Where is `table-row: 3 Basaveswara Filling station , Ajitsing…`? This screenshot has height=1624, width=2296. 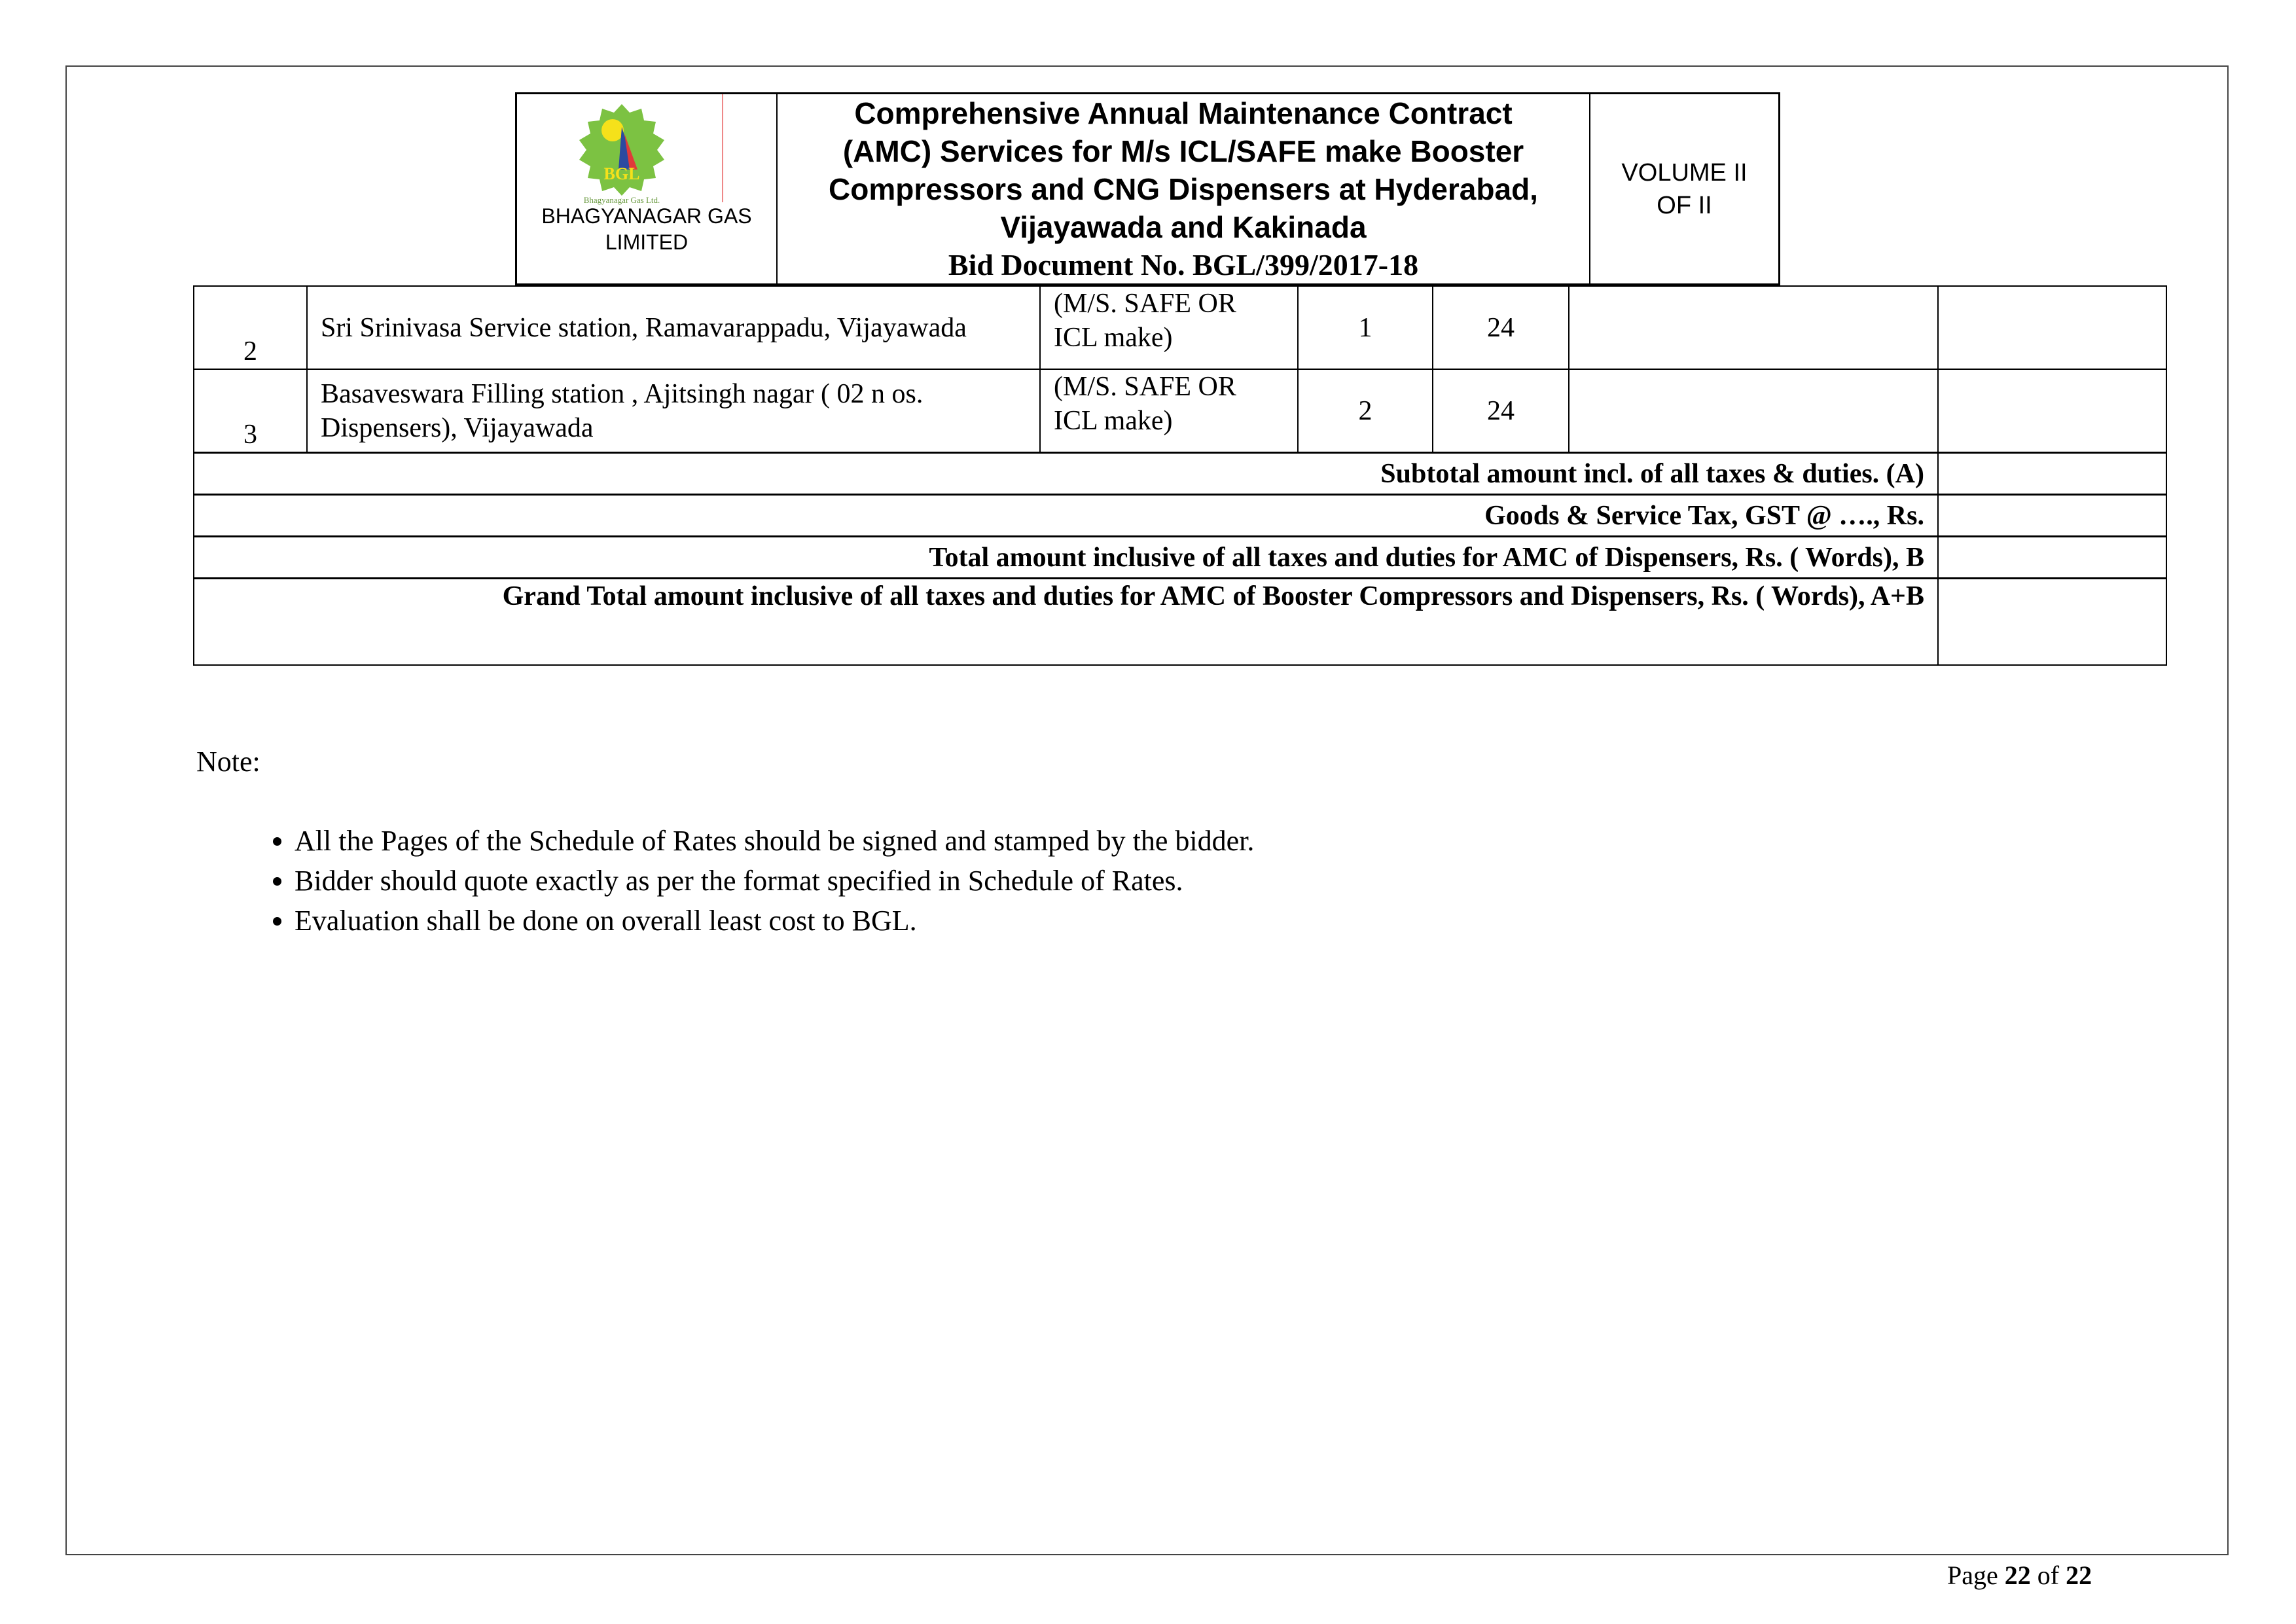 table-row: 3 Basaveswara Filling station , Ajitsing… is located at coordinates (1180, 411).